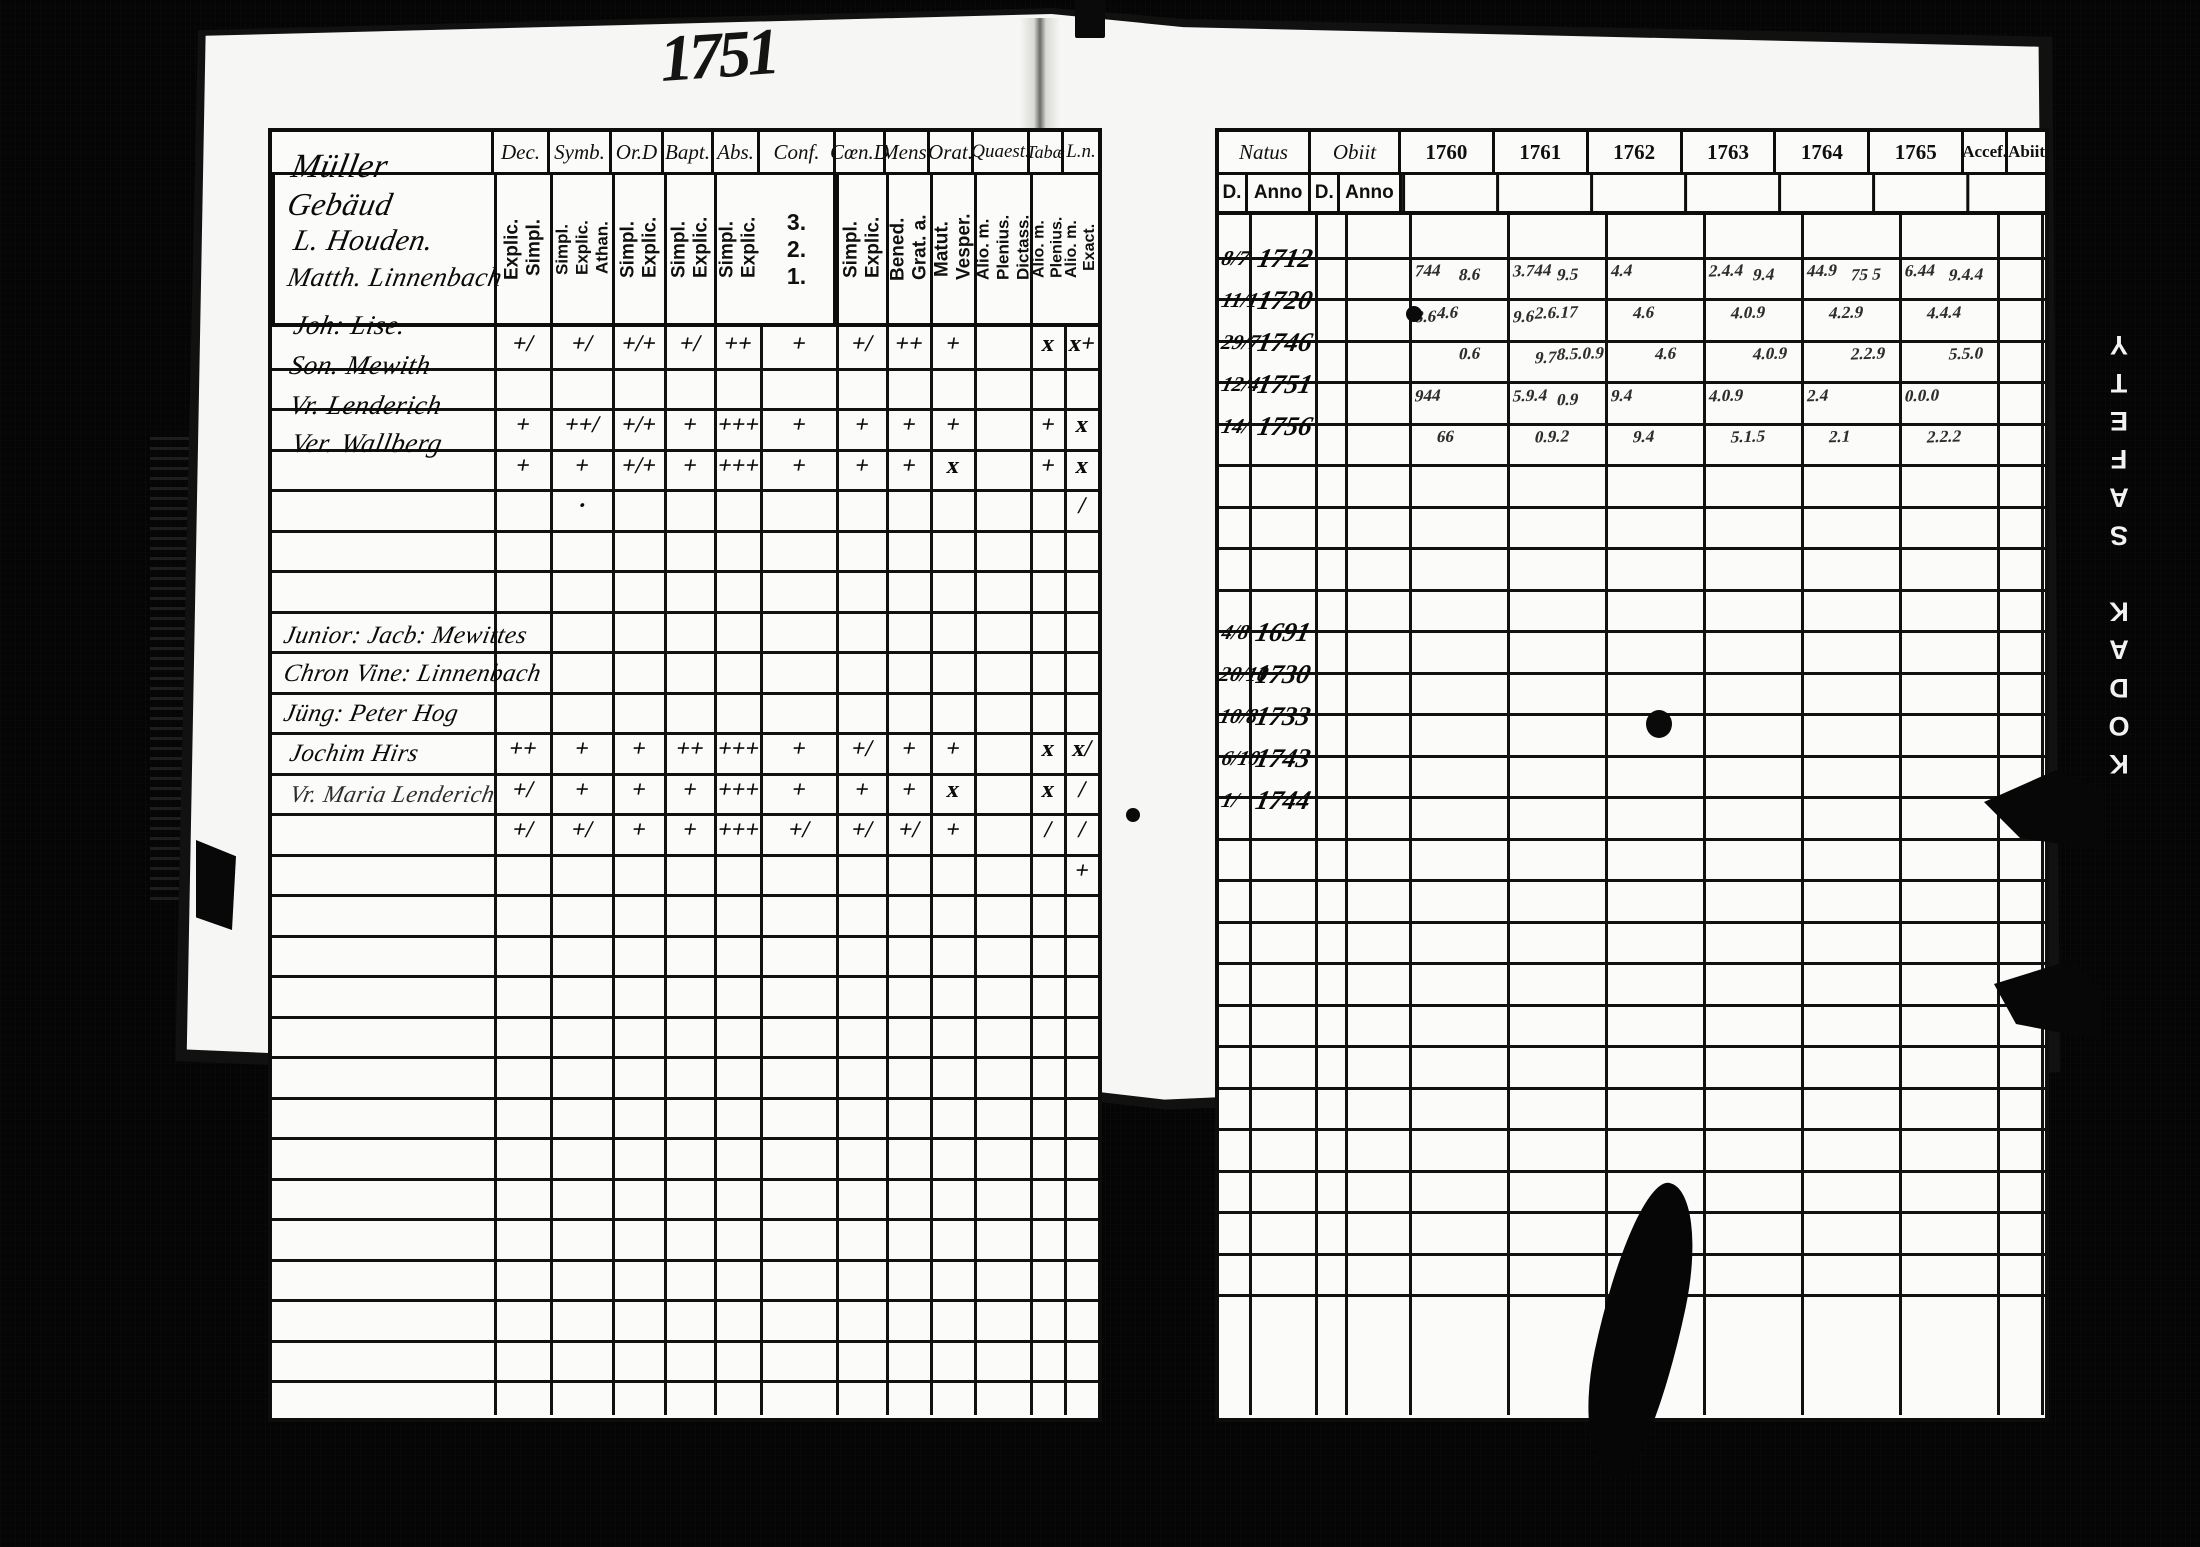  What do you see at coordinates (737, 152) in the screenshot?
I see `col-header-abs: Abs.` at bounding box center [737, 152].